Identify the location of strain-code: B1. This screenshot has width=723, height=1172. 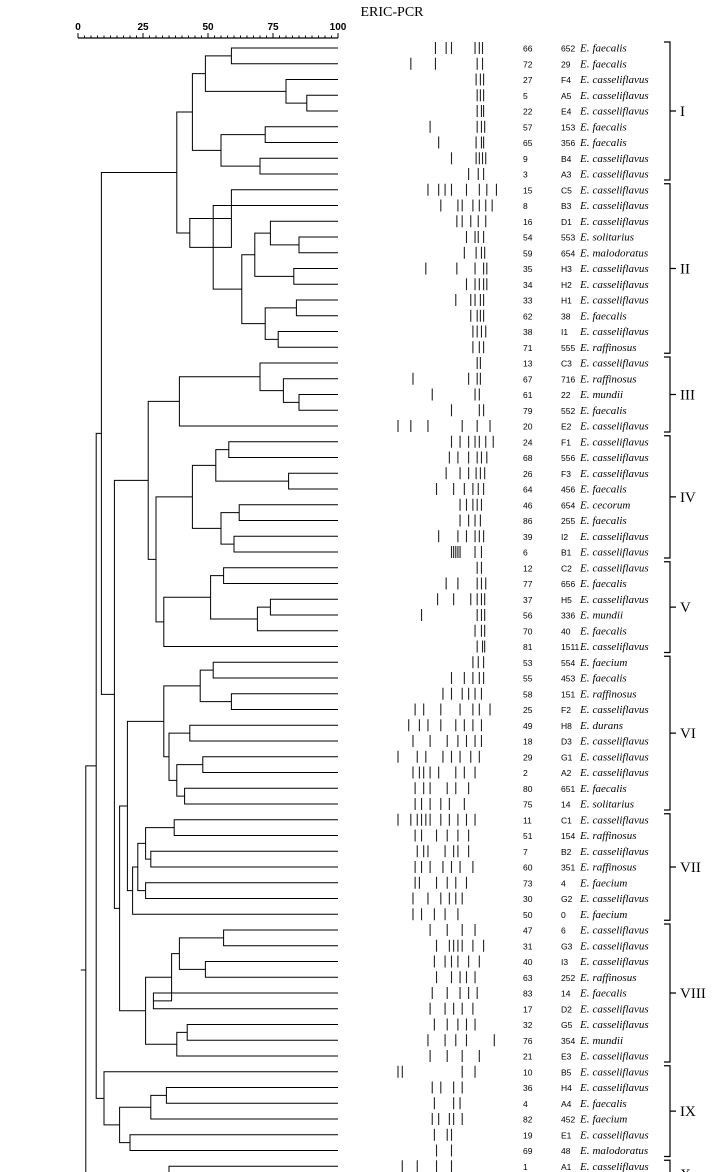
(566, 553).